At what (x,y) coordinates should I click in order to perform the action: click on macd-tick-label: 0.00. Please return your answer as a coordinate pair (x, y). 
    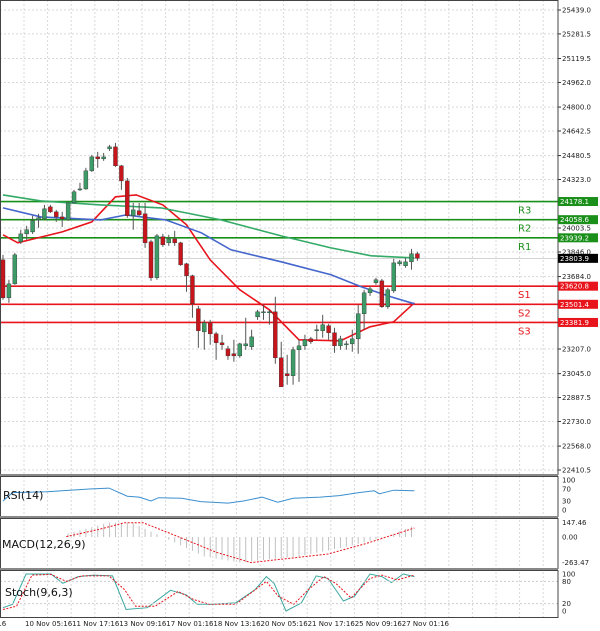
    Looking at the image, I should click on (570, 538).